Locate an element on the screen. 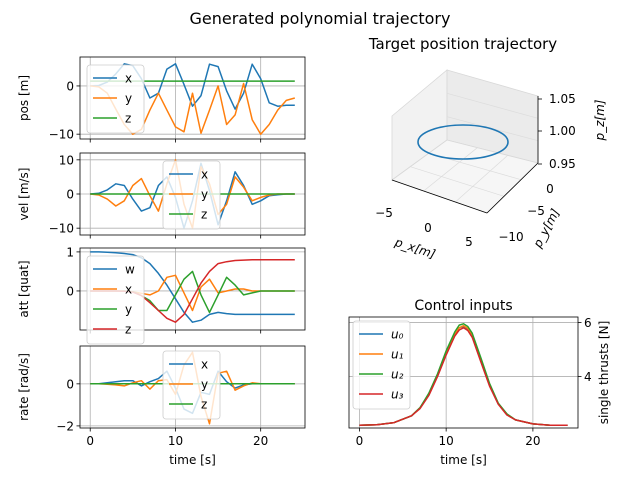  y-axis-label: vel [m/s] is located at coordinates (24, 194).